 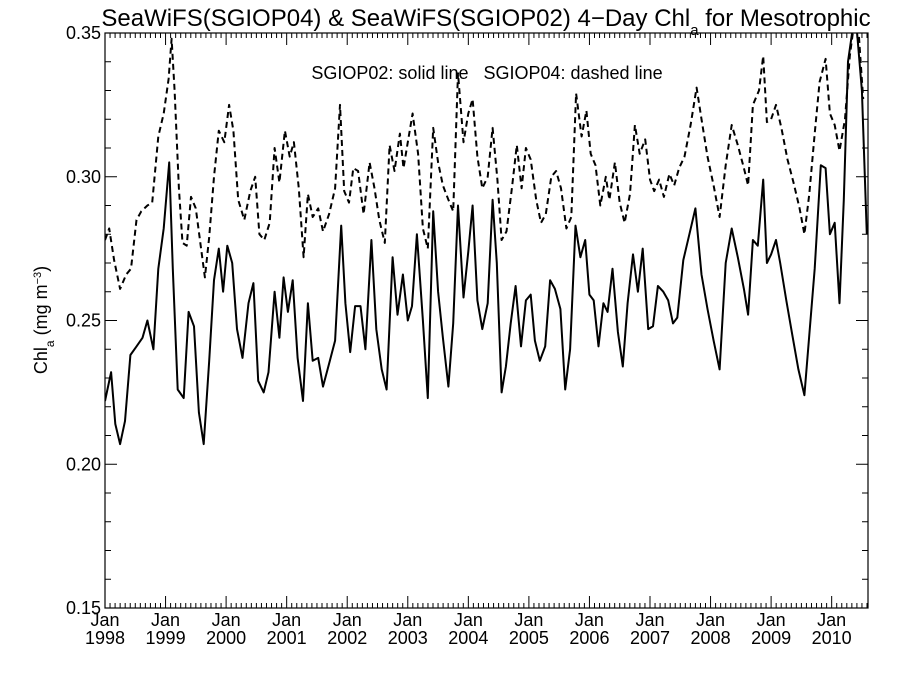 I want to click on y-tick-label: 0.20, so click(x=83, y=464).